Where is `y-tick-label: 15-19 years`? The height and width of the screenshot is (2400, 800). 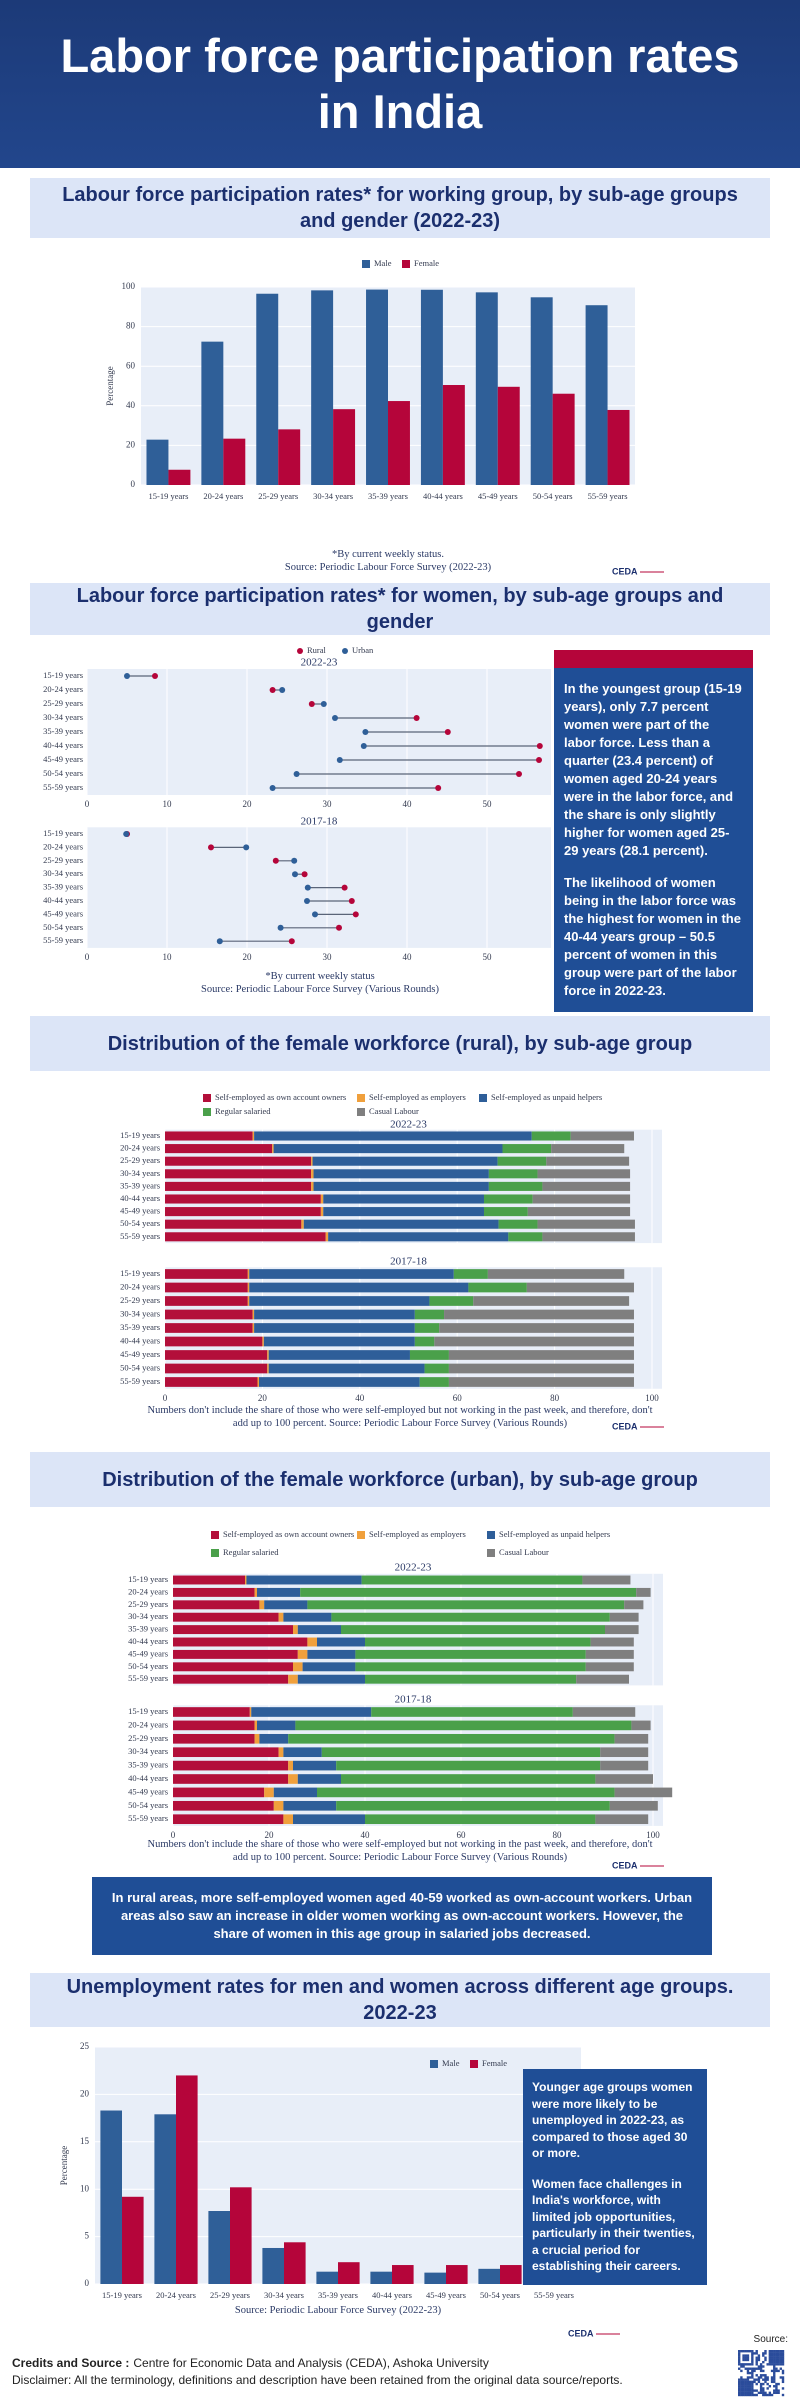 y-tick-label: 15-19 years is located at coordinates (63, 675).